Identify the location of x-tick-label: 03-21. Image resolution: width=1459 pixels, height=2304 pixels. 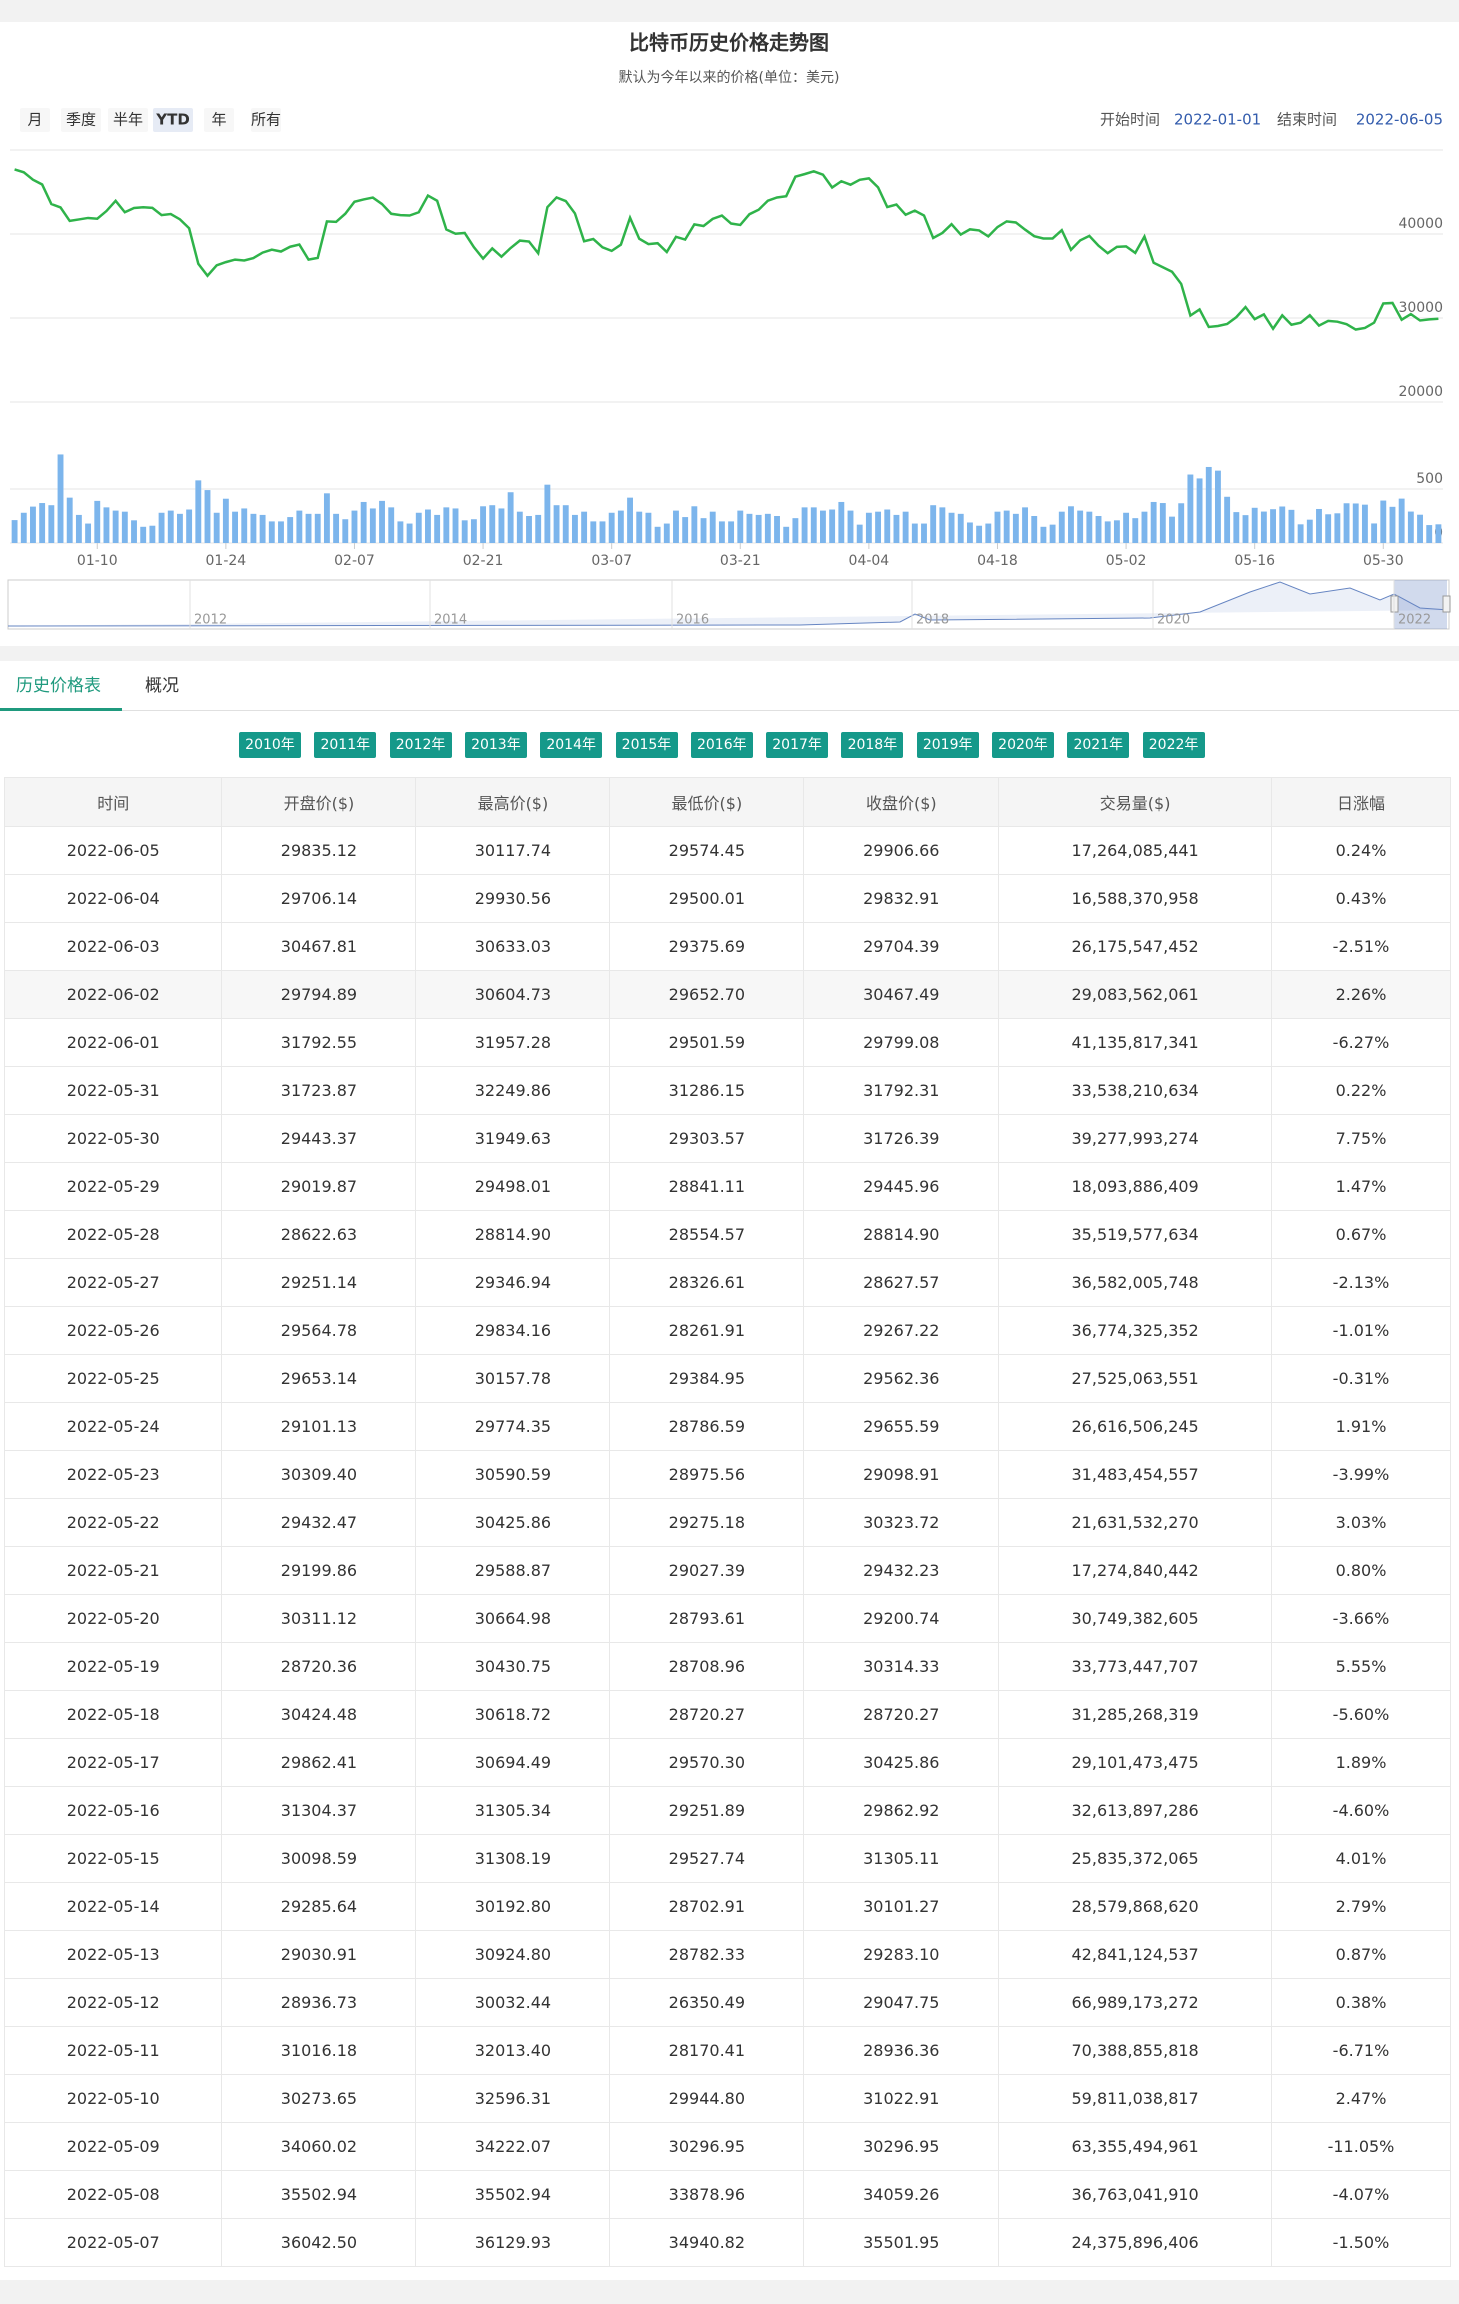
(740, 561).